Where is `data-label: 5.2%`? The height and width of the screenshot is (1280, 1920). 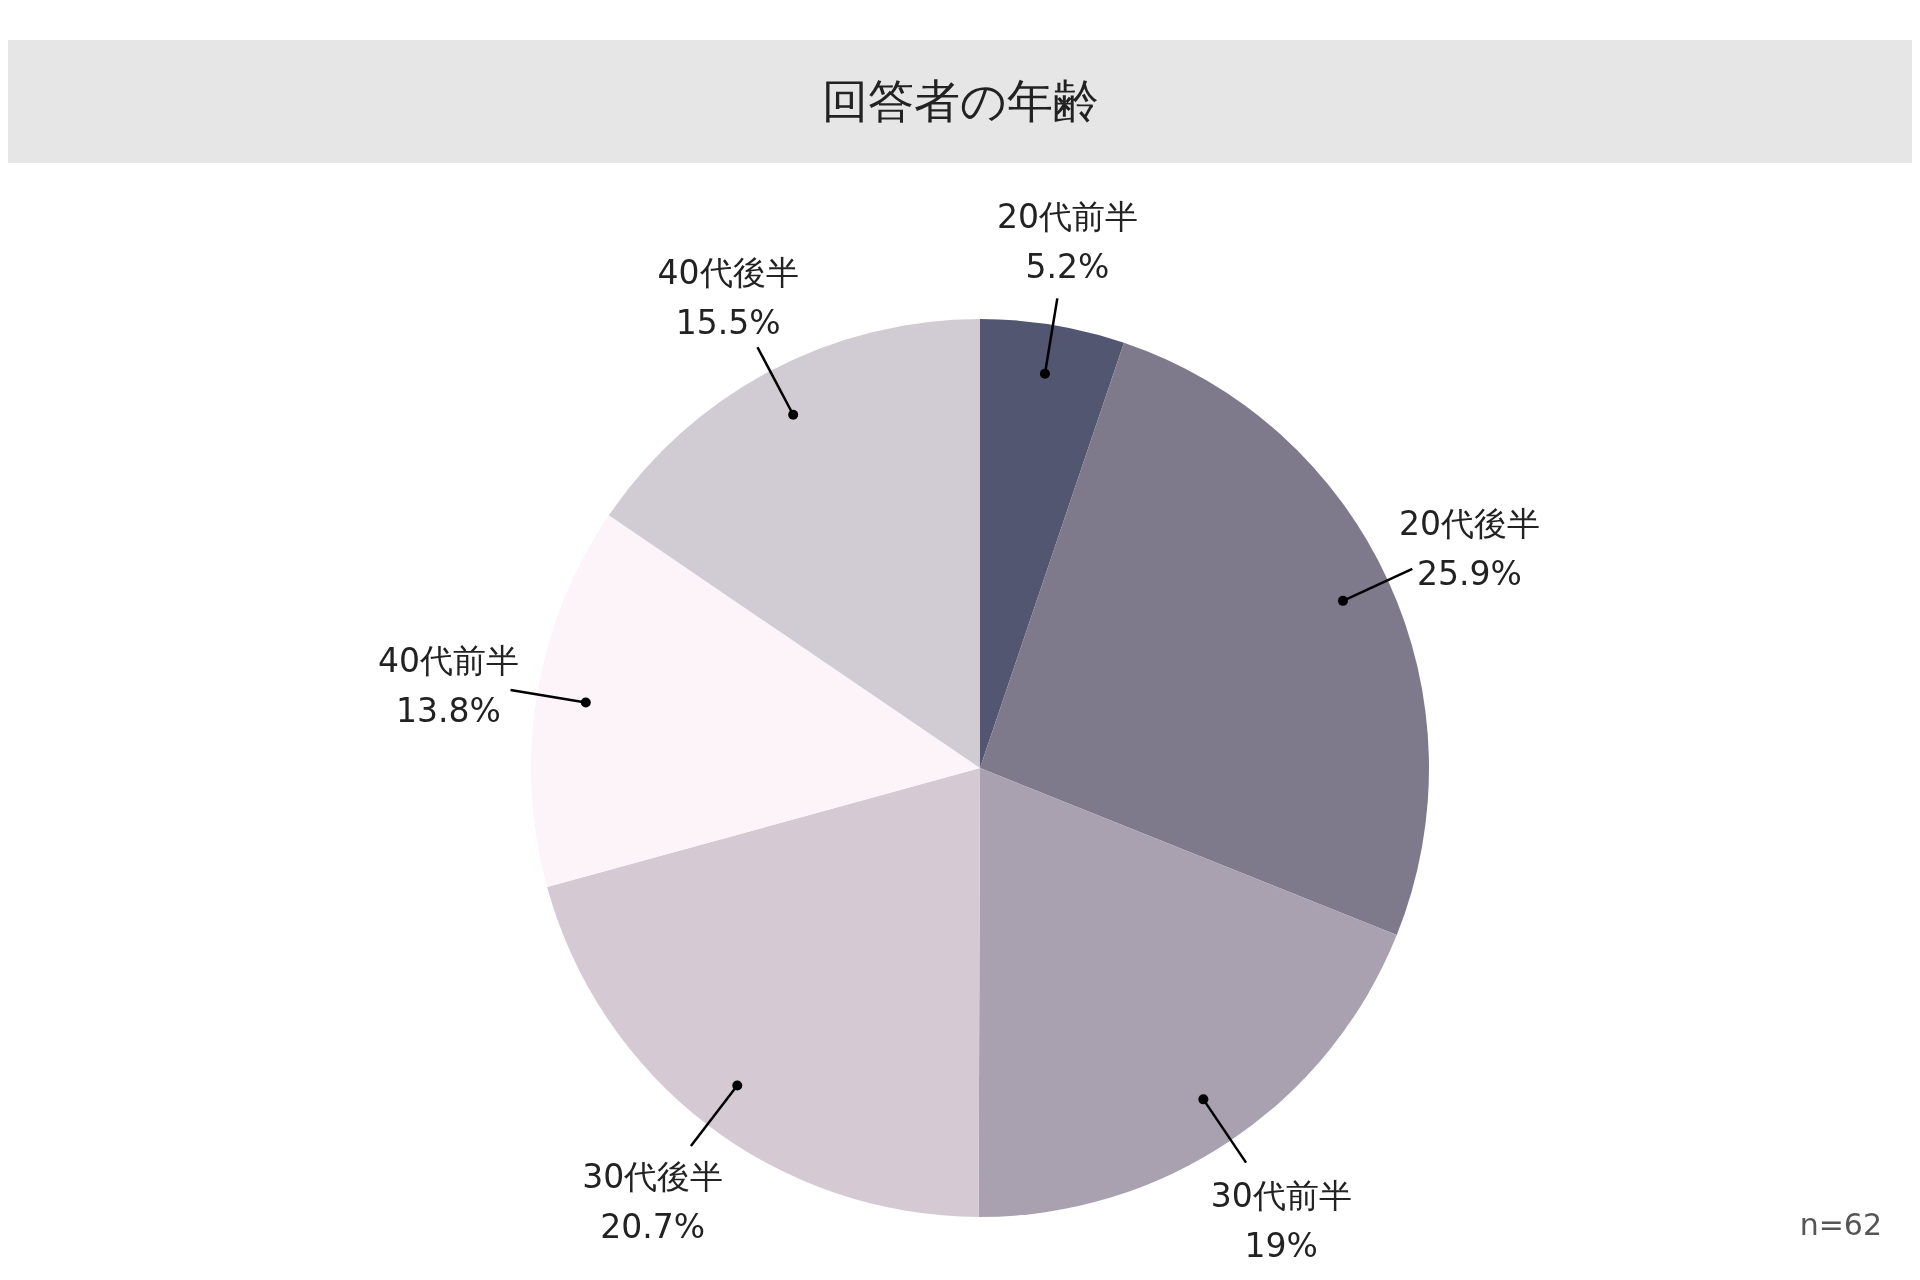 data-label: 5.2% is located at coordinates (1067, 267).